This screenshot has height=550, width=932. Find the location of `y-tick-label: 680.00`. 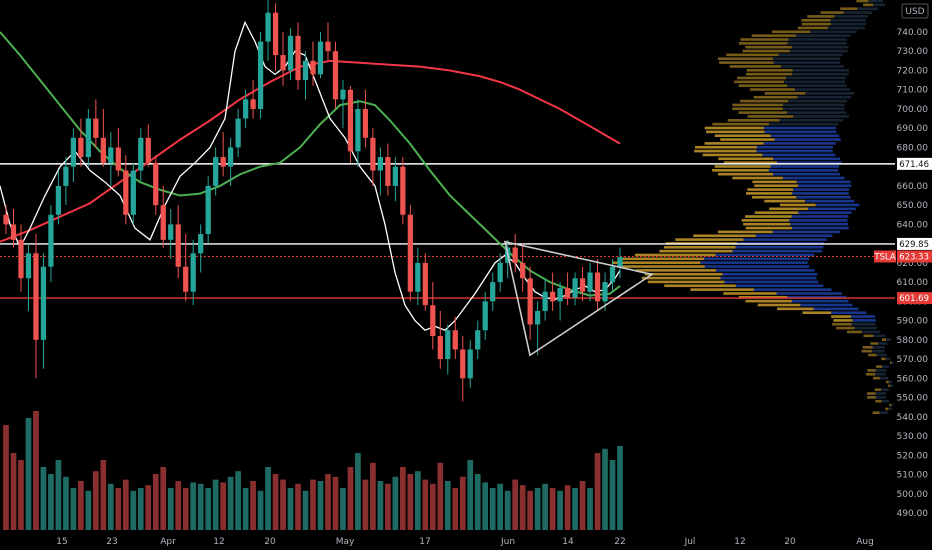

y-tick-label: 680.00 is located at coordinates (913, 148).